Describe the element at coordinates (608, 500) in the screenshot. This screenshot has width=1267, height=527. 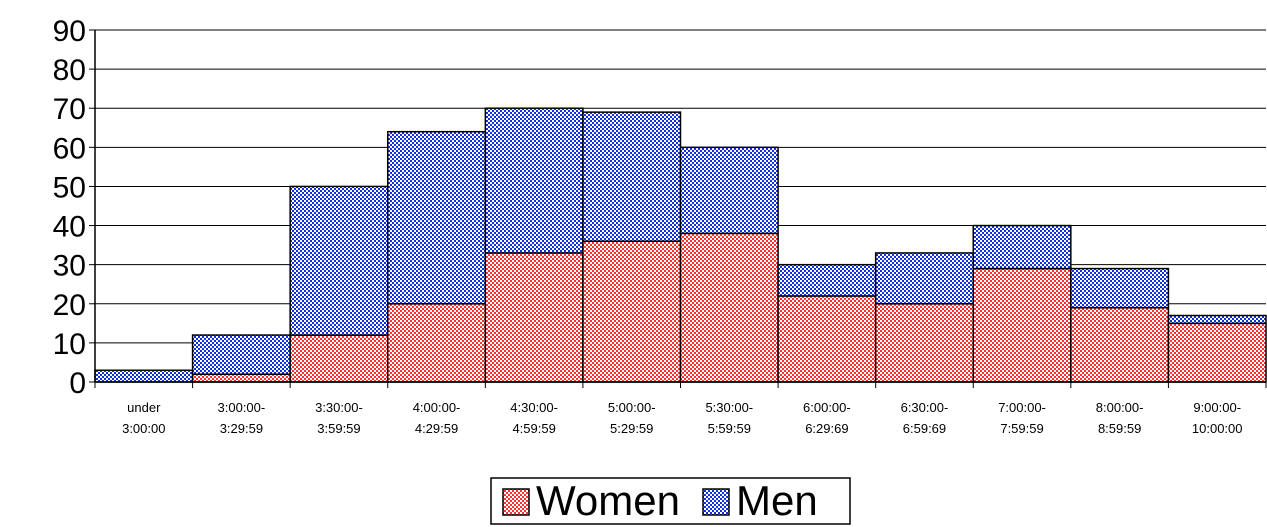
I see `legend-label-women: Women` at that location.